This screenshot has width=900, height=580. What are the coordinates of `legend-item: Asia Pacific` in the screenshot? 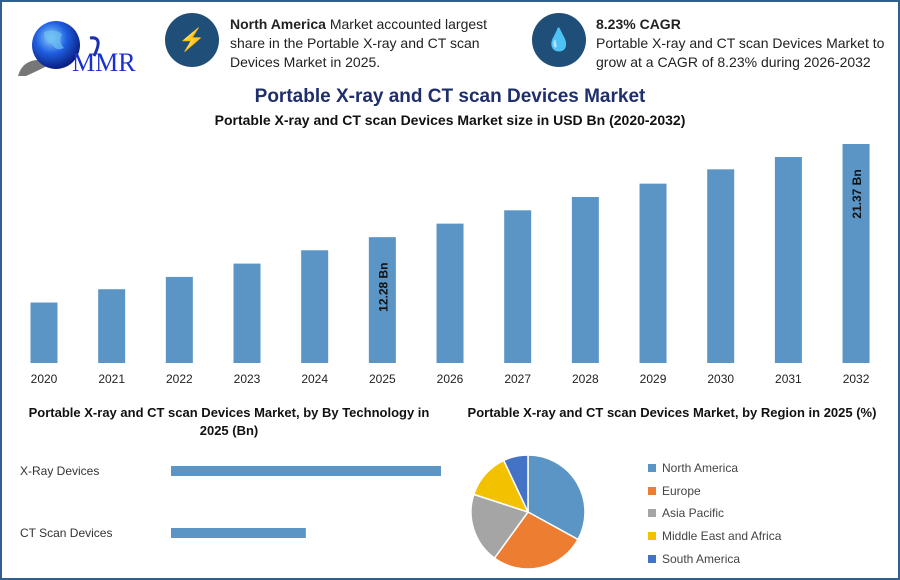 It's located at (686, 513).